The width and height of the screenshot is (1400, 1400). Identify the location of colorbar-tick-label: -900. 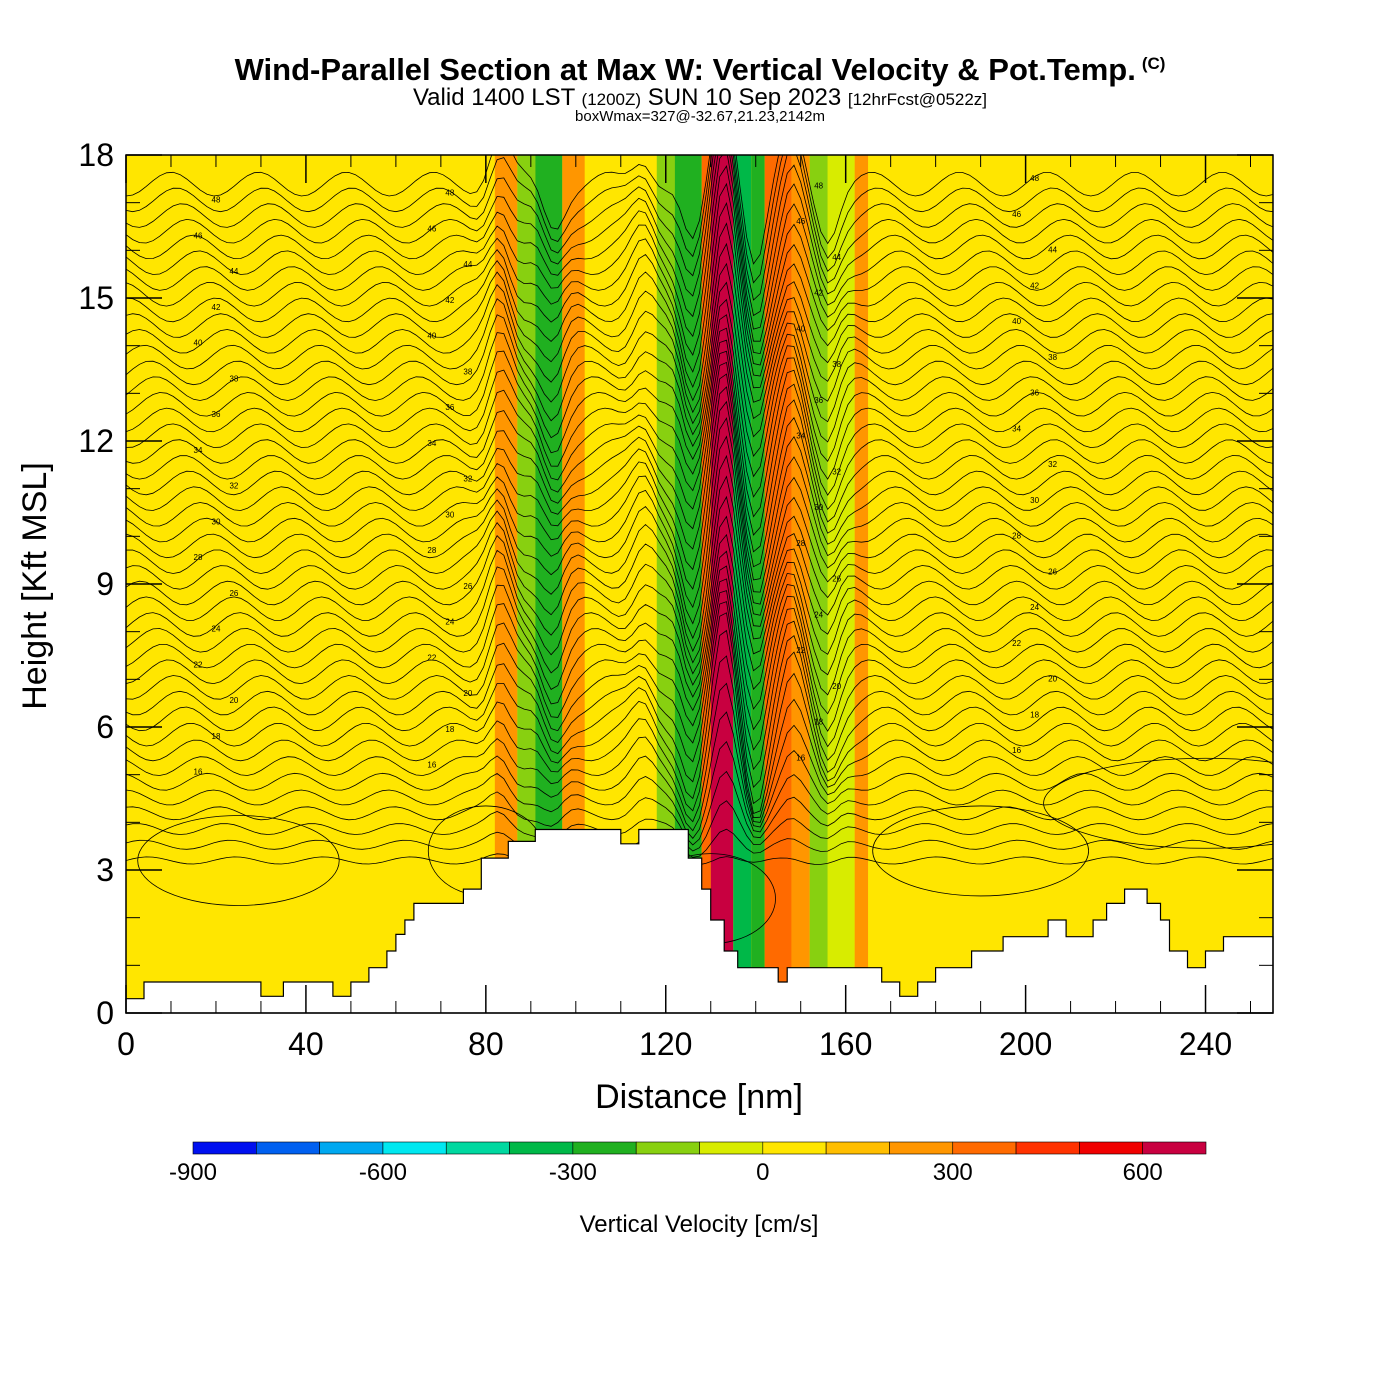
(193, 1172).